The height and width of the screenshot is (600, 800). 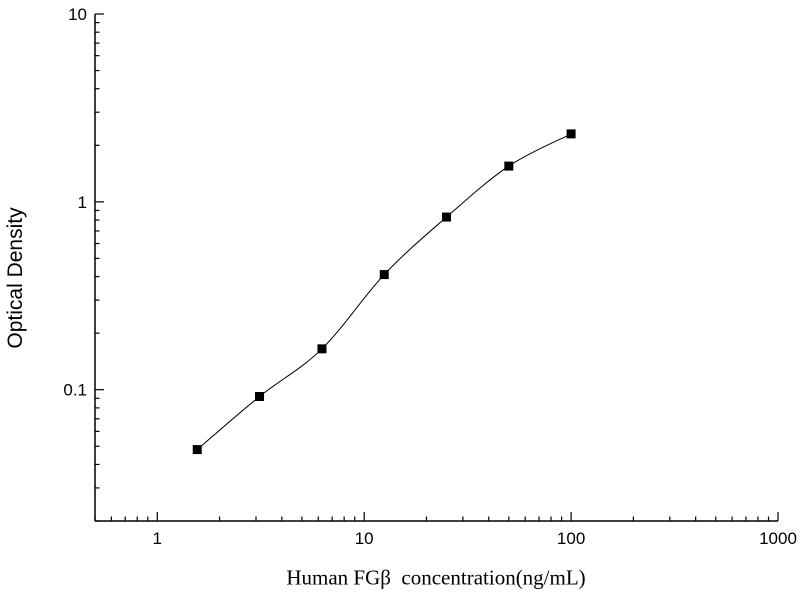 I want to click on y-axis-label: Optical Density, so click(x=15, y=278).